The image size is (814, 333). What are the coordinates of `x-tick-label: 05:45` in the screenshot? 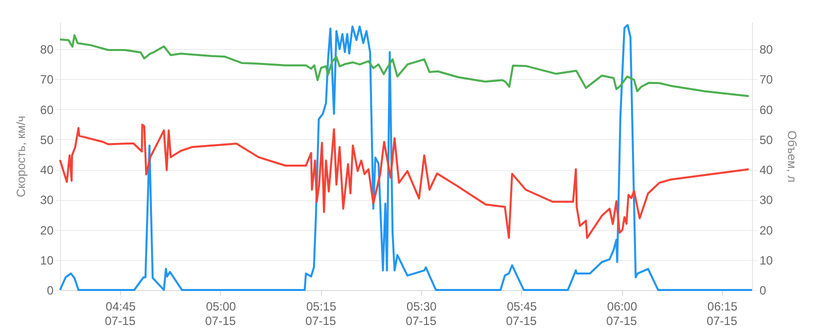 It's located at (522, 307).